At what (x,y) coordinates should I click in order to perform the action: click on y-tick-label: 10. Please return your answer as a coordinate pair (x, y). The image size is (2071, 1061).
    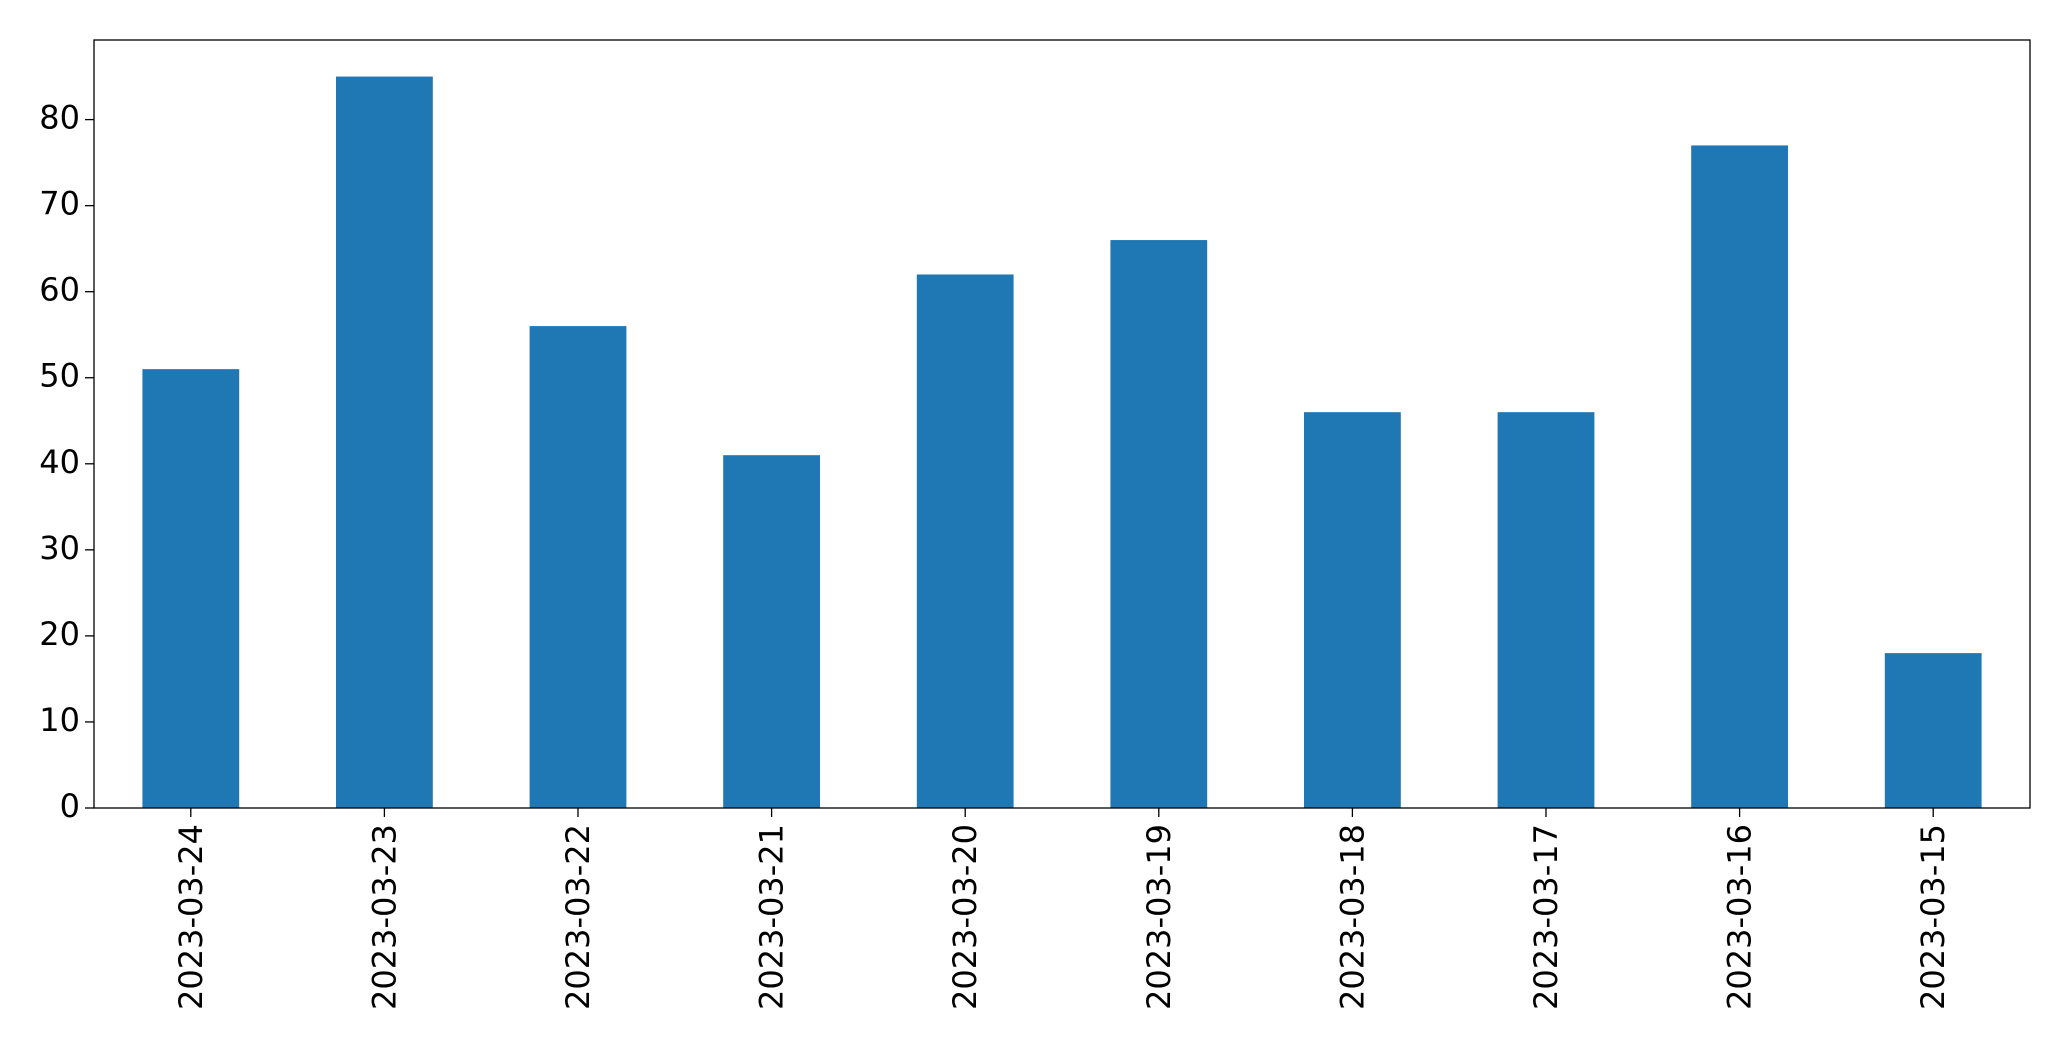
    Looking at the image, I should click on (59, 720).